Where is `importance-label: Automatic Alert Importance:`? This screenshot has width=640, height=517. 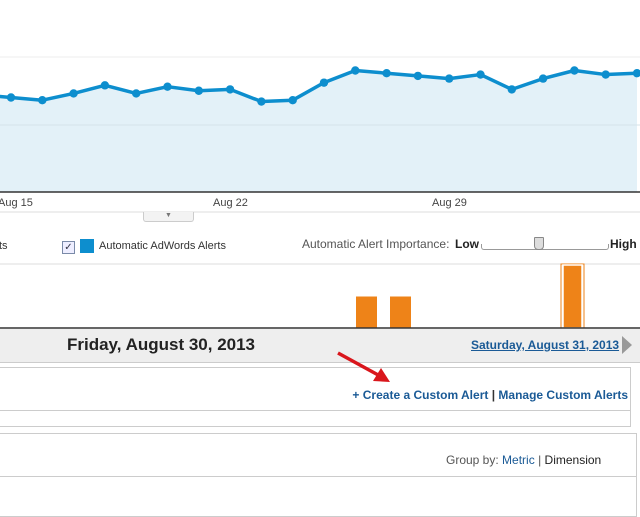 importance-label: Automatic Alert Importance: is located at coordinates (376, 244).